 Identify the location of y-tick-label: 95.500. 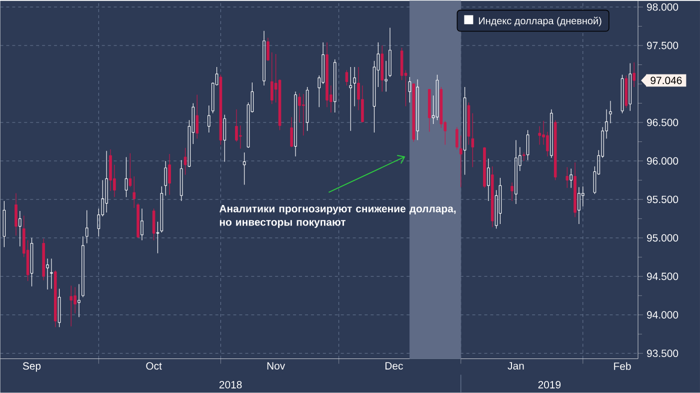
(662, 200).